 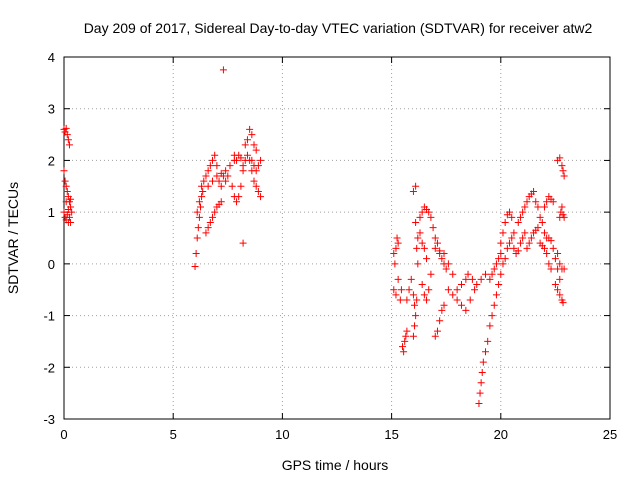 What do you see at coordinates (13, 238) in the screenshot?
I see `y-axis-label: SDTVAR / TECUs` at bounding box center [13, 238].